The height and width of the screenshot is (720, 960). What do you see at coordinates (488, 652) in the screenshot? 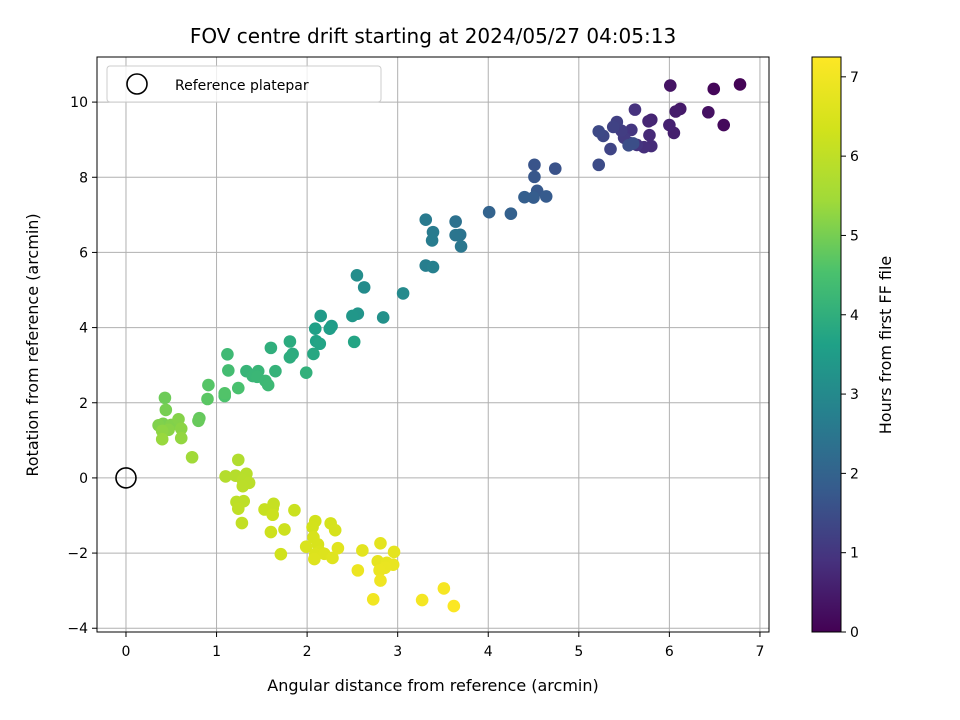
I see `x-tick-label: 4` at bounding box center [488, 652].